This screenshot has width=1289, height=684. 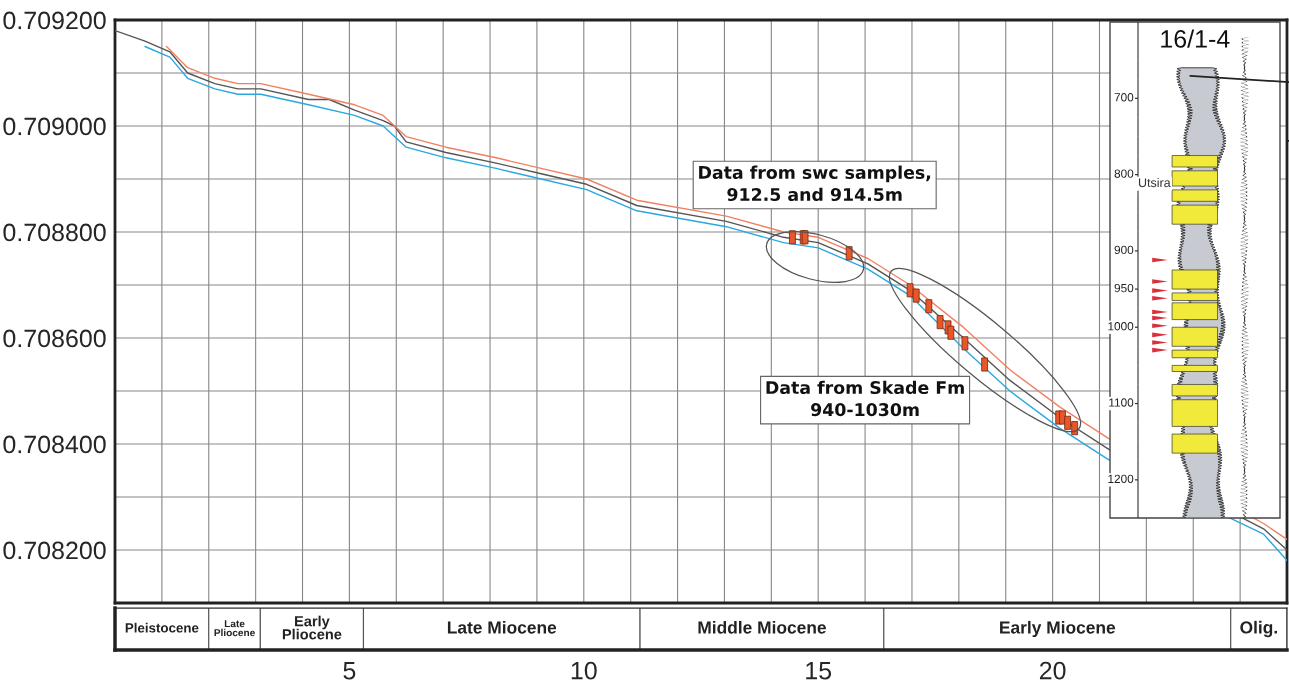 What do you see at coordinates (1121, 326) in the screenshot?
I see `annotation: 1000` at bounding box center [1121, 326].